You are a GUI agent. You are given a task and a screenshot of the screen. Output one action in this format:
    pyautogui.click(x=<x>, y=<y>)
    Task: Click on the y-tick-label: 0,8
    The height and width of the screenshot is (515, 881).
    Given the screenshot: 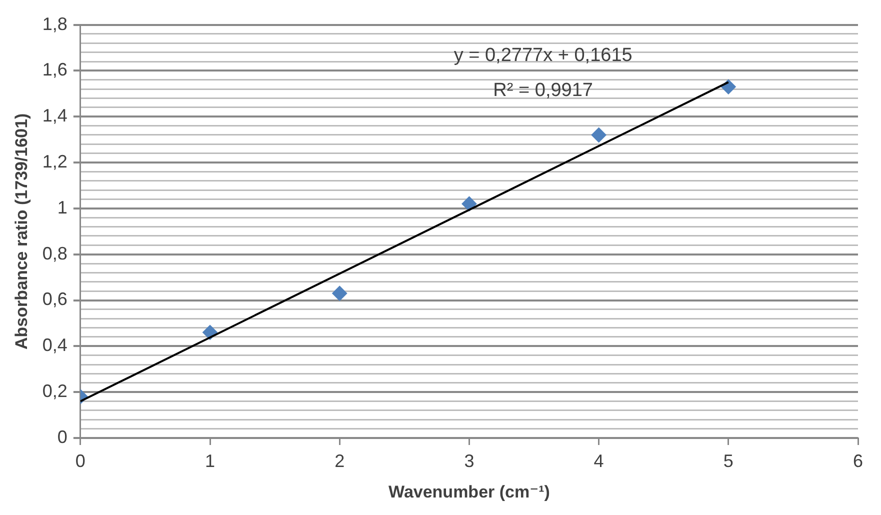 What is the action you would take?
    pyautogui.click(x=55, y=253)
    